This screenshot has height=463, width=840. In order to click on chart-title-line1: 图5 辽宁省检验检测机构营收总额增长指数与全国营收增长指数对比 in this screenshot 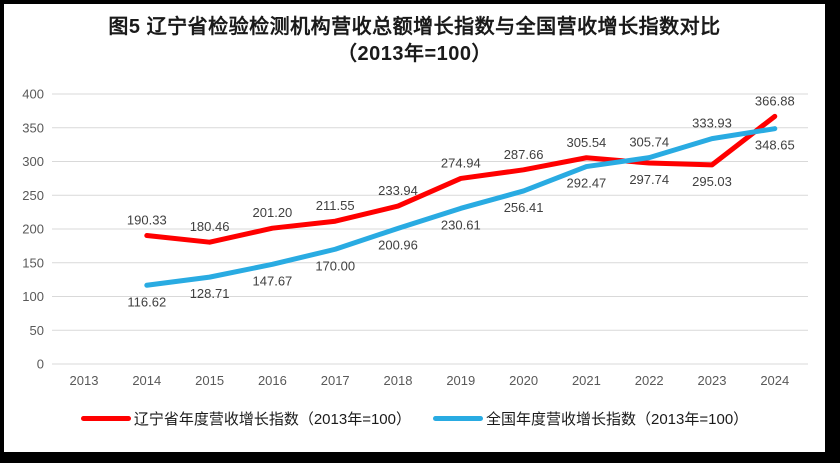, I will do `click(414, 27)`.